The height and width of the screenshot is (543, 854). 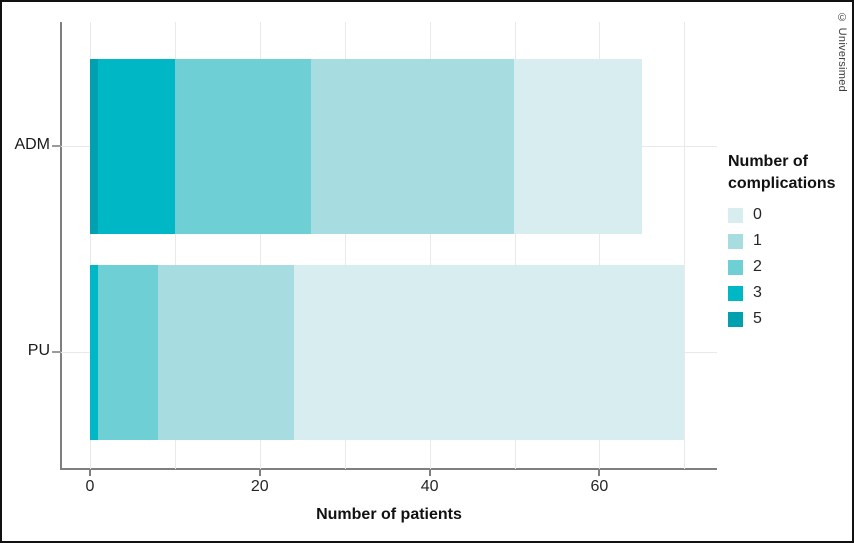 I want to click on x-tick-label: 60, so click(x=599, y=486).